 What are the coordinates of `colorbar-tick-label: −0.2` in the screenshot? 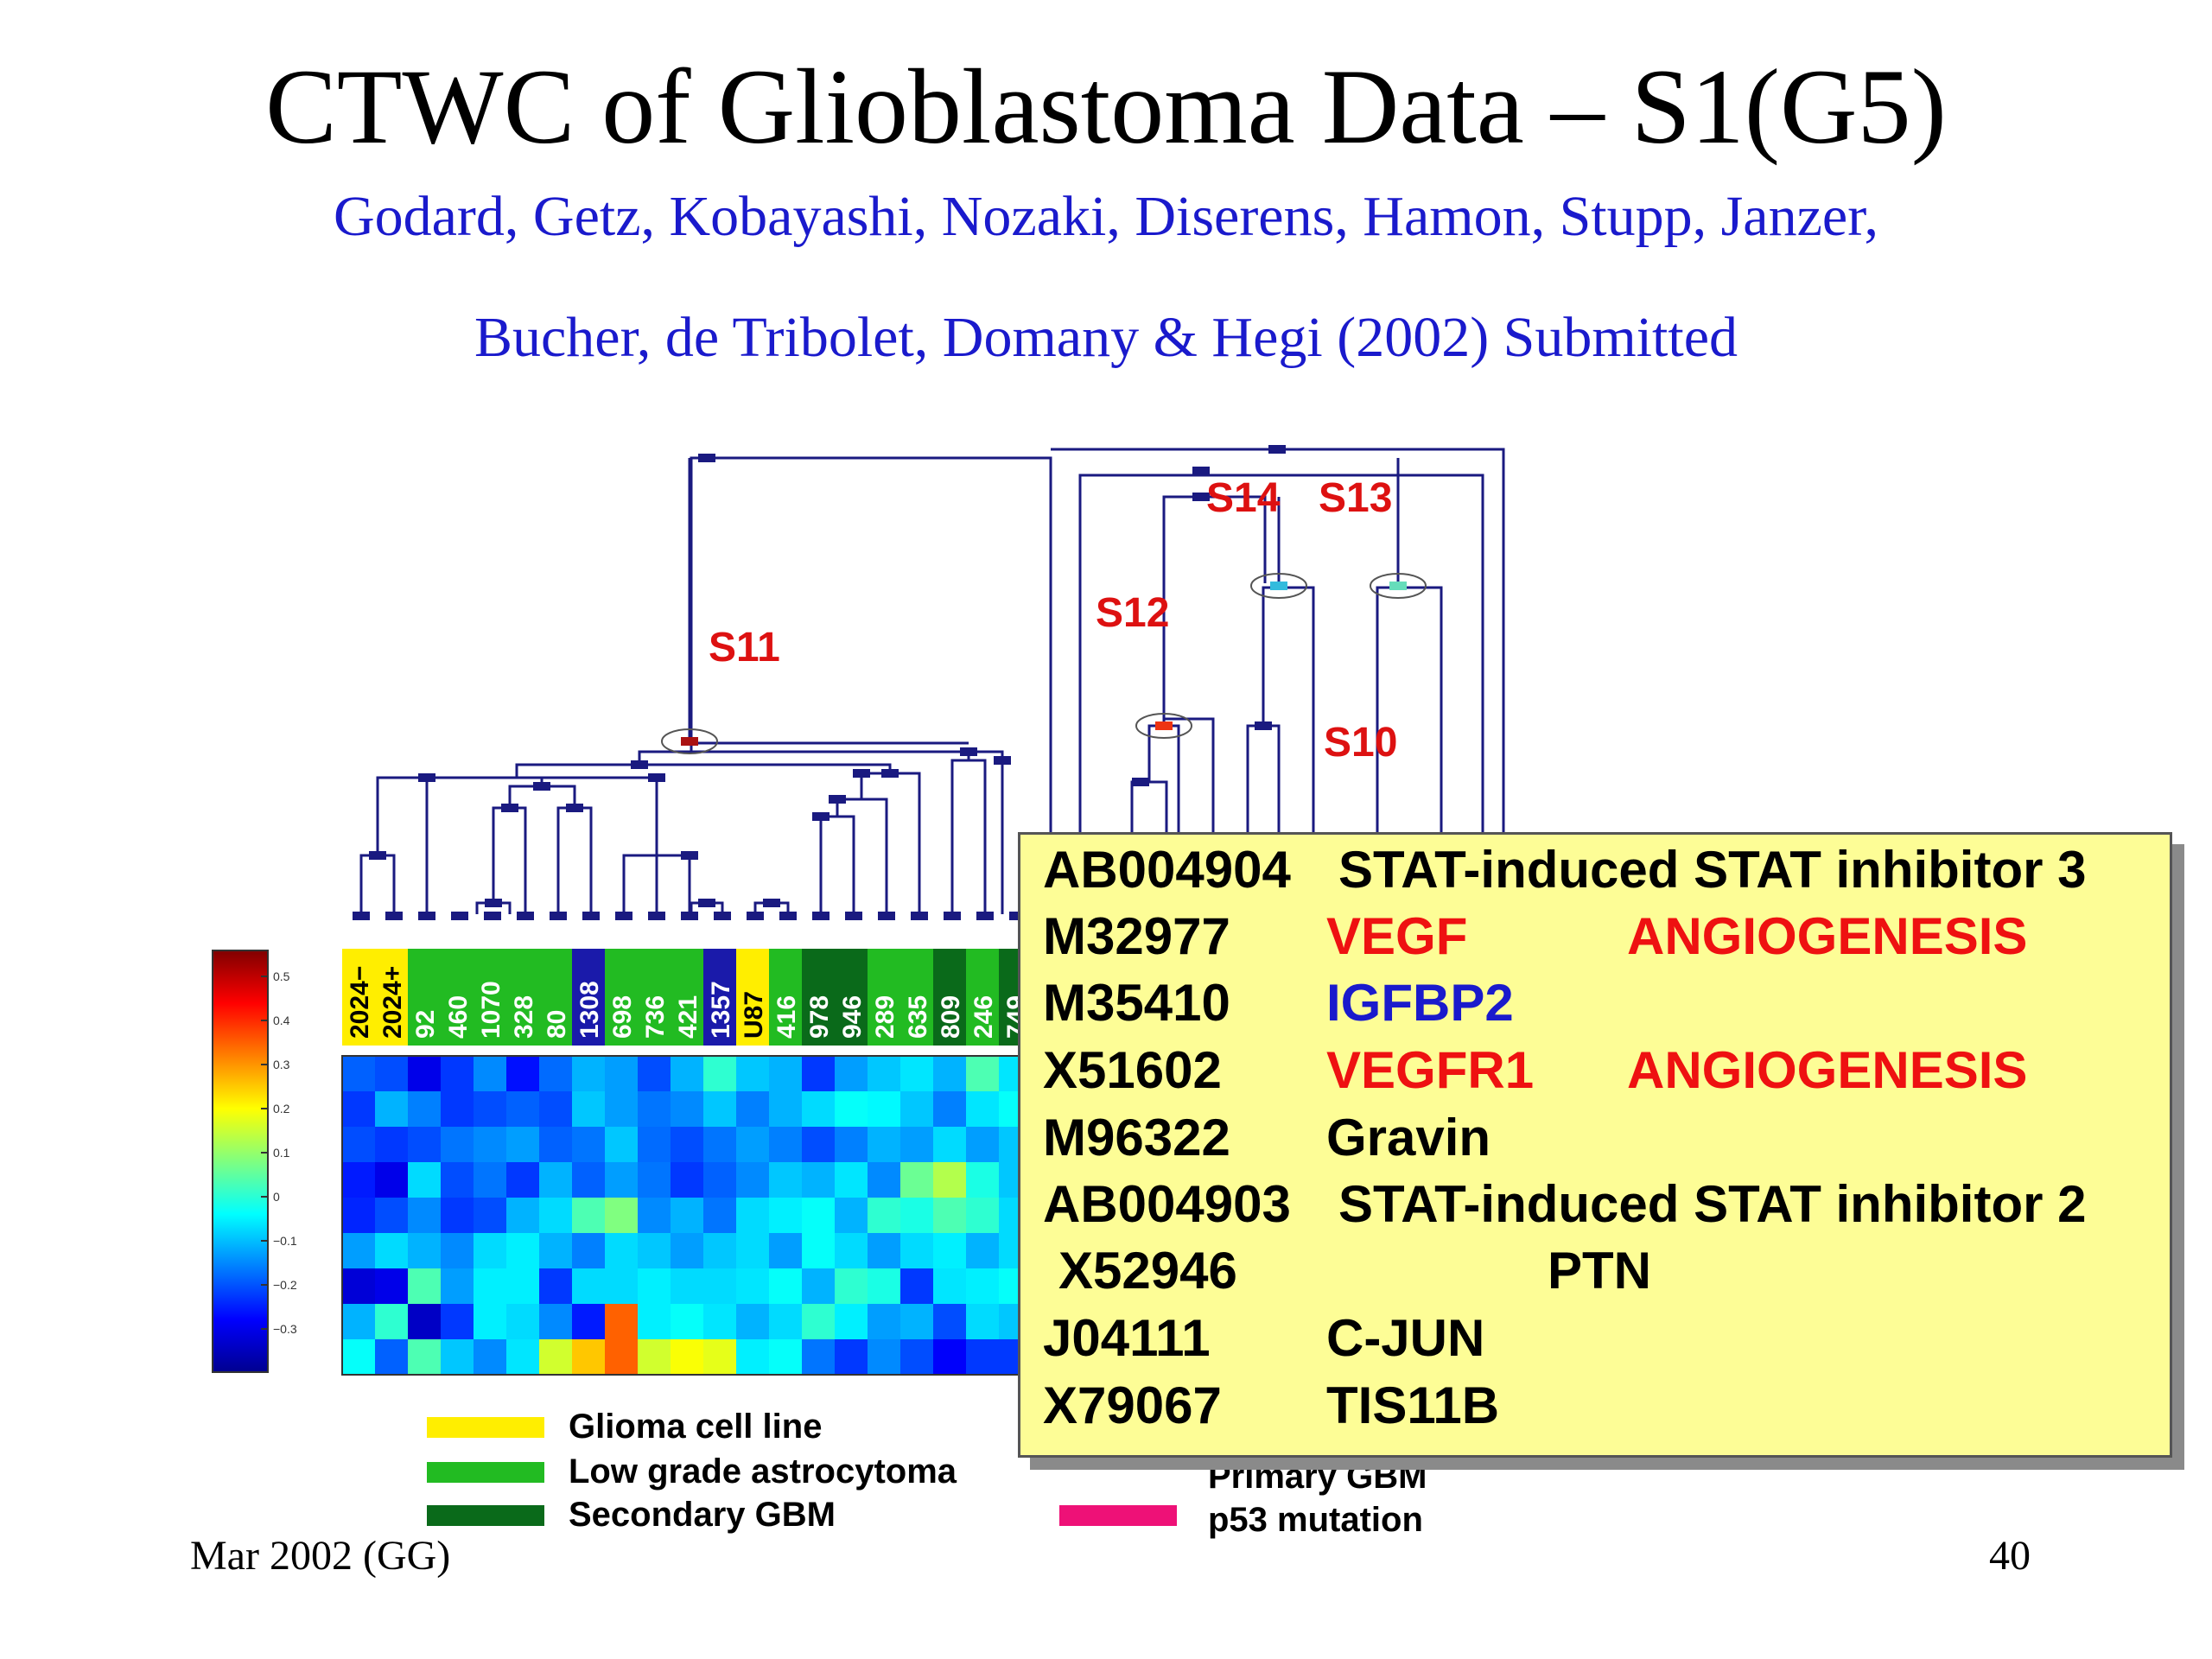 It's located at (285, 1285).